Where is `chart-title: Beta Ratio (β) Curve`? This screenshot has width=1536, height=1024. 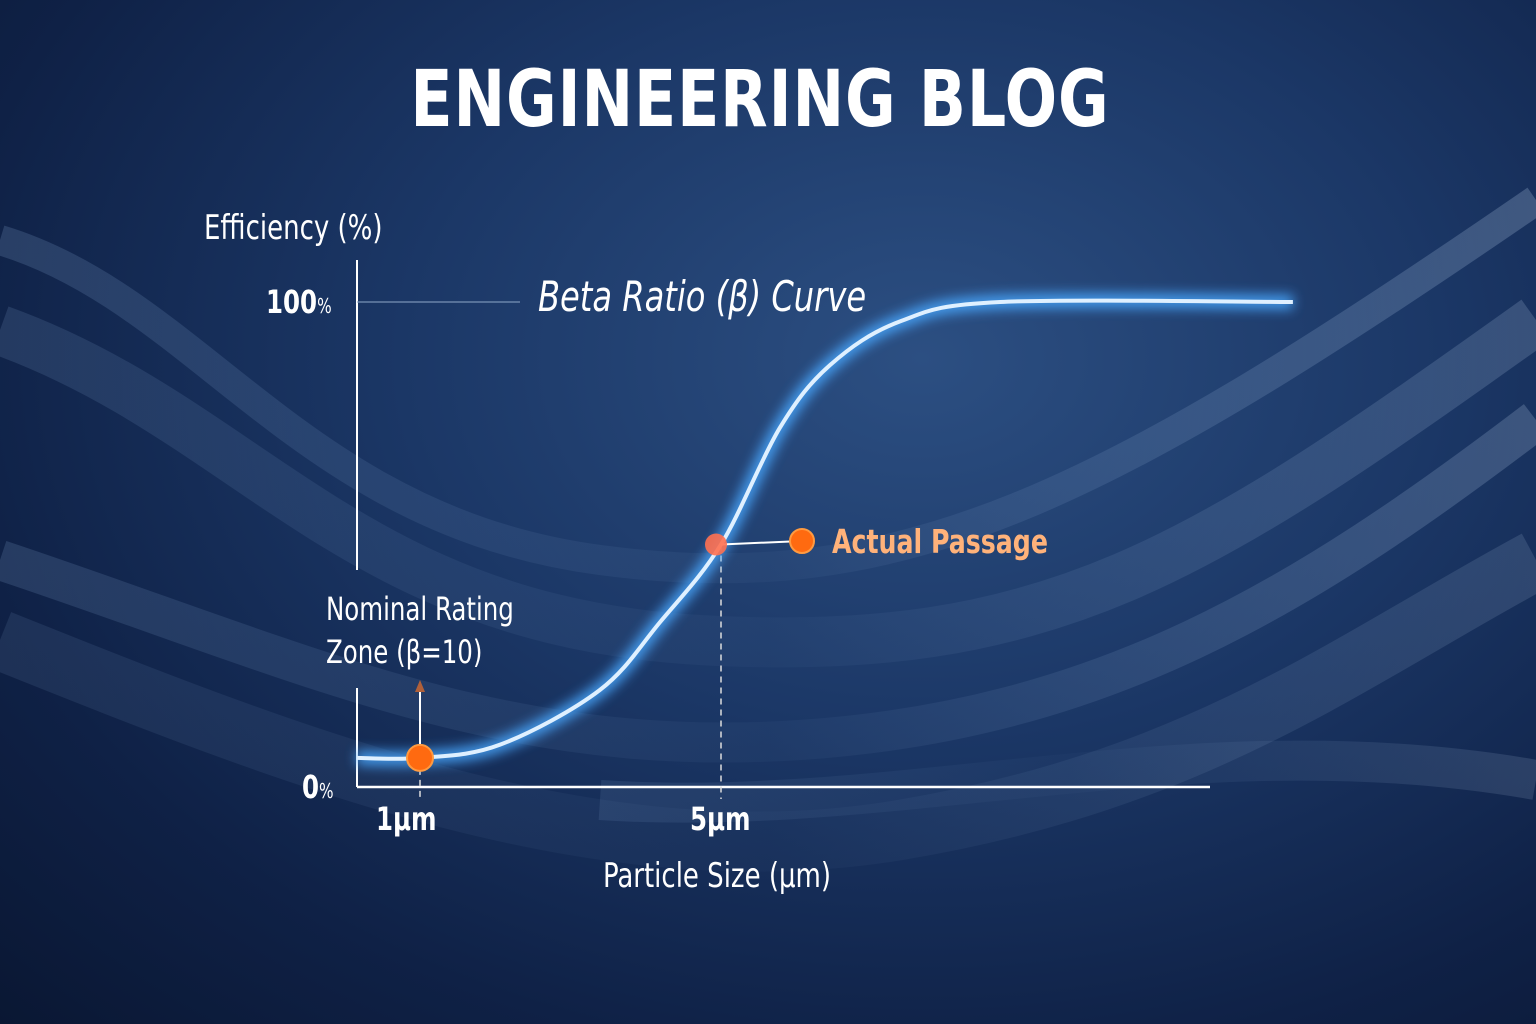 chart-title: Beta Ratio (β) Curve is located at coordinates (702, 296).